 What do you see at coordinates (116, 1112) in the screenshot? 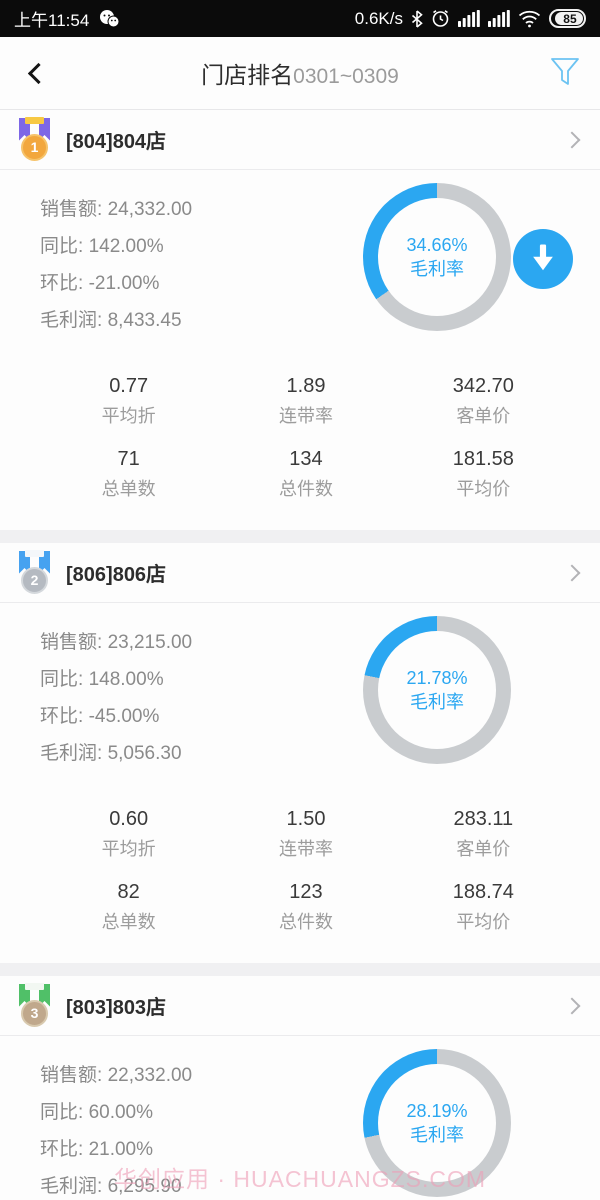
I see `info-line: 同比60.00%` at bounding box center [116, 1112].